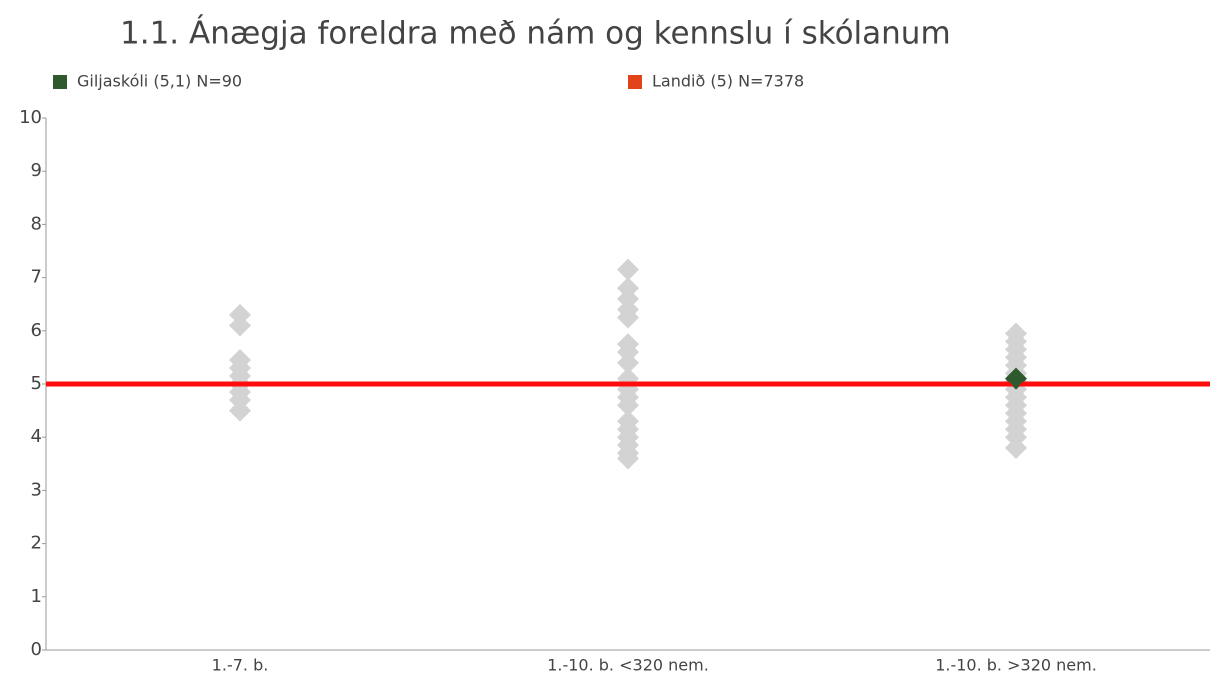 The height and width of the screenshot is (678, 1220). What do you see at coordinates (36, 170) in the screenshot?
I see `y-tick-label: 9` at bounding box center [36, 170].